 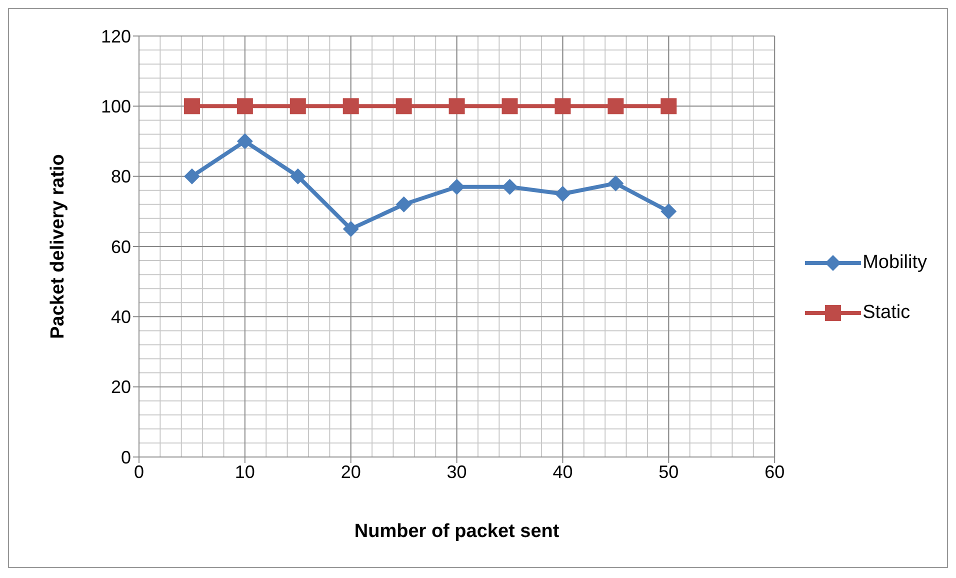 I want to click on x-tick-label: 30, so click(x=456, y=472).